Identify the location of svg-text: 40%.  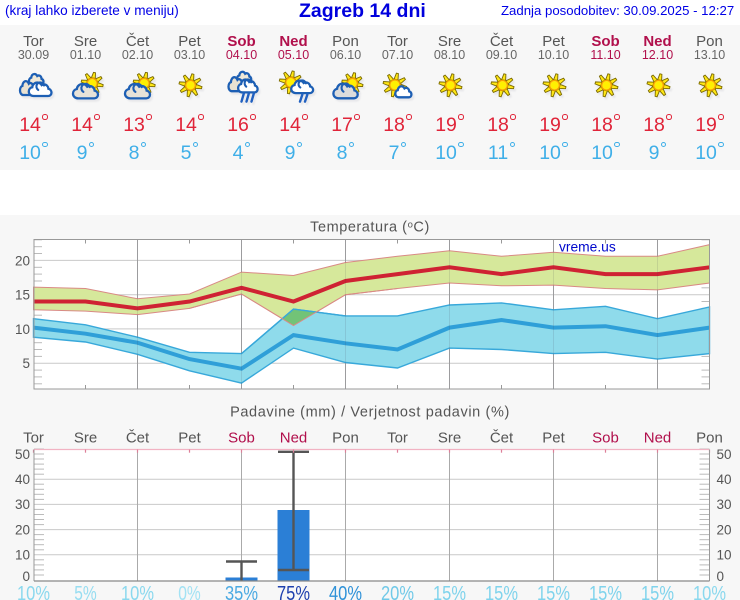
(345, 591).